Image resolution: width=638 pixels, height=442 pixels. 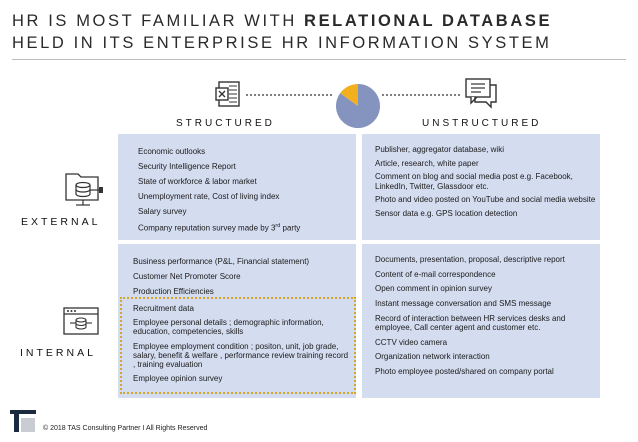 I want to click on pie-chart, so click(x=358, y=106).